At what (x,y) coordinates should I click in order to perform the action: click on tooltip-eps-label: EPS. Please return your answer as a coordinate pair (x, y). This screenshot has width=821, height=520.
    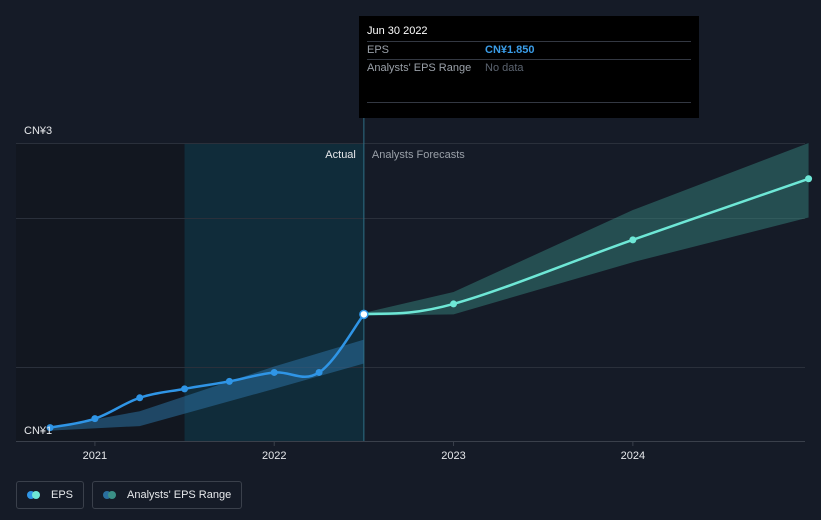
    Looking at the image, I should click on (378, 50).